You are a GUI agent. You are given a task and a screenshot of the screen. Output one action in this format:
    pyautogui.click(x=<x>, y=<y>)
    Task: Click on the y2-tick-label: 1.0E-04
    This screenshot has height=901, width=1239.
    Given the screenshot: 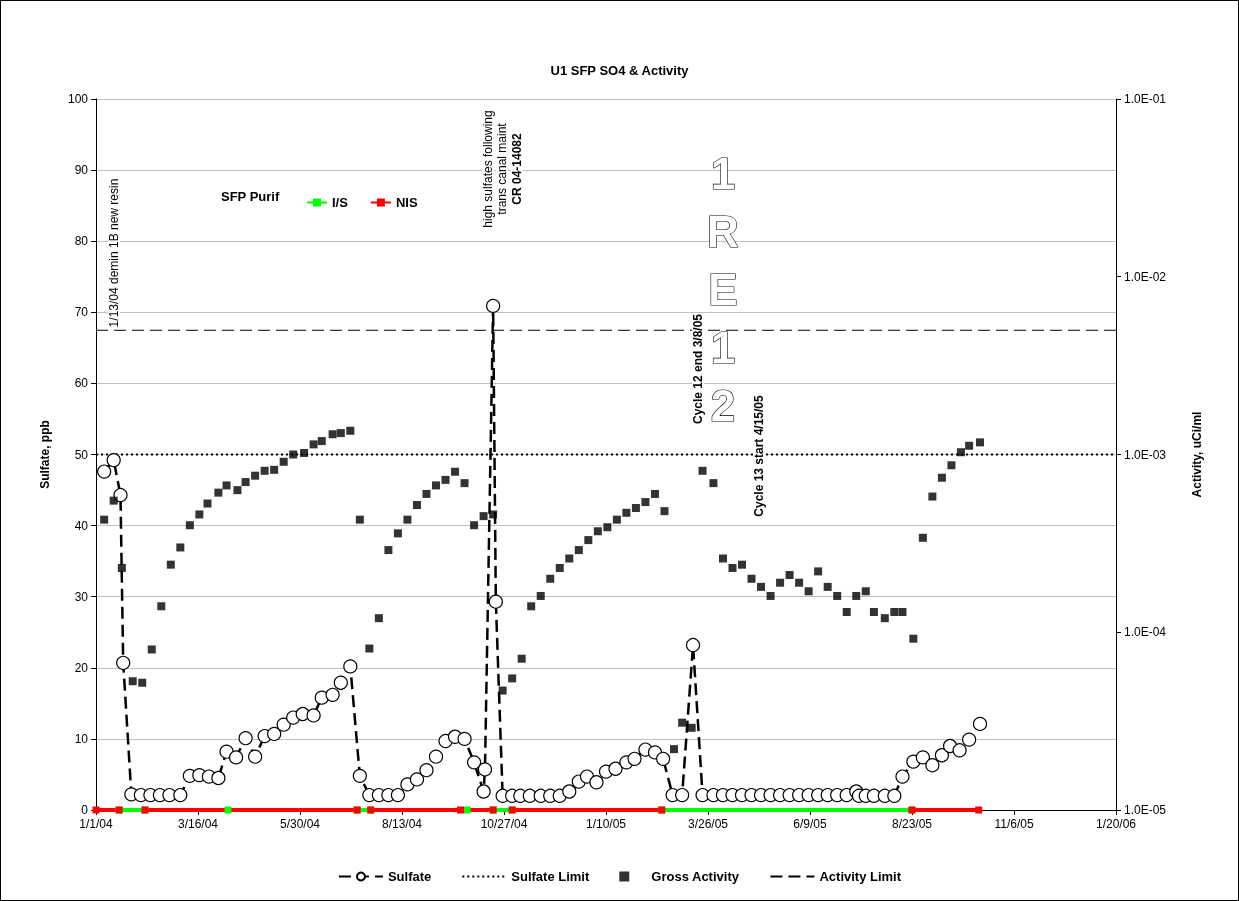 What is the action you would take?
    pyautogui.click(x=1145, y=632)
    